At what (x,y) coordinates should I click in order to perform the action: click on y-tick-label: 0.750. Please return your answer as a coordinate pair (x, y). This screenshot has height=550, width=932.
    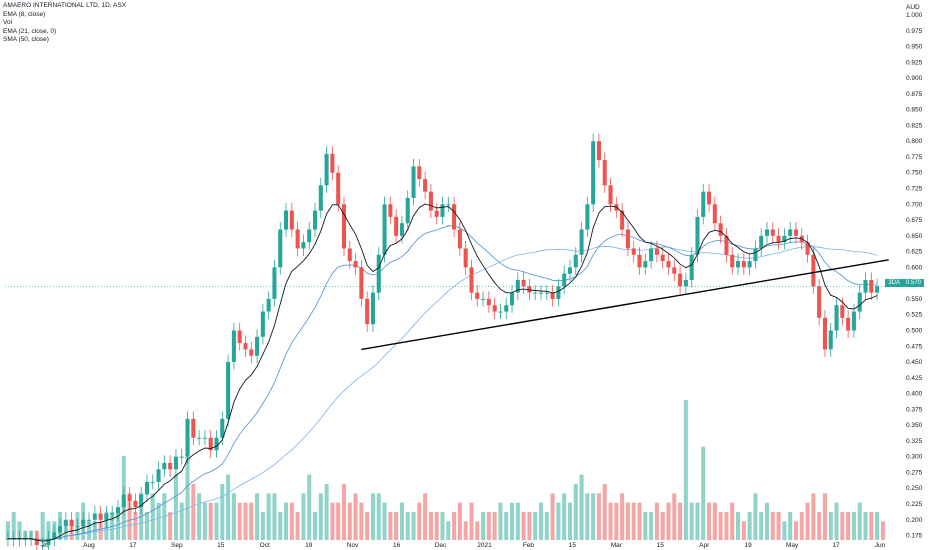
    Looking at the image, I should click on (914, 173).